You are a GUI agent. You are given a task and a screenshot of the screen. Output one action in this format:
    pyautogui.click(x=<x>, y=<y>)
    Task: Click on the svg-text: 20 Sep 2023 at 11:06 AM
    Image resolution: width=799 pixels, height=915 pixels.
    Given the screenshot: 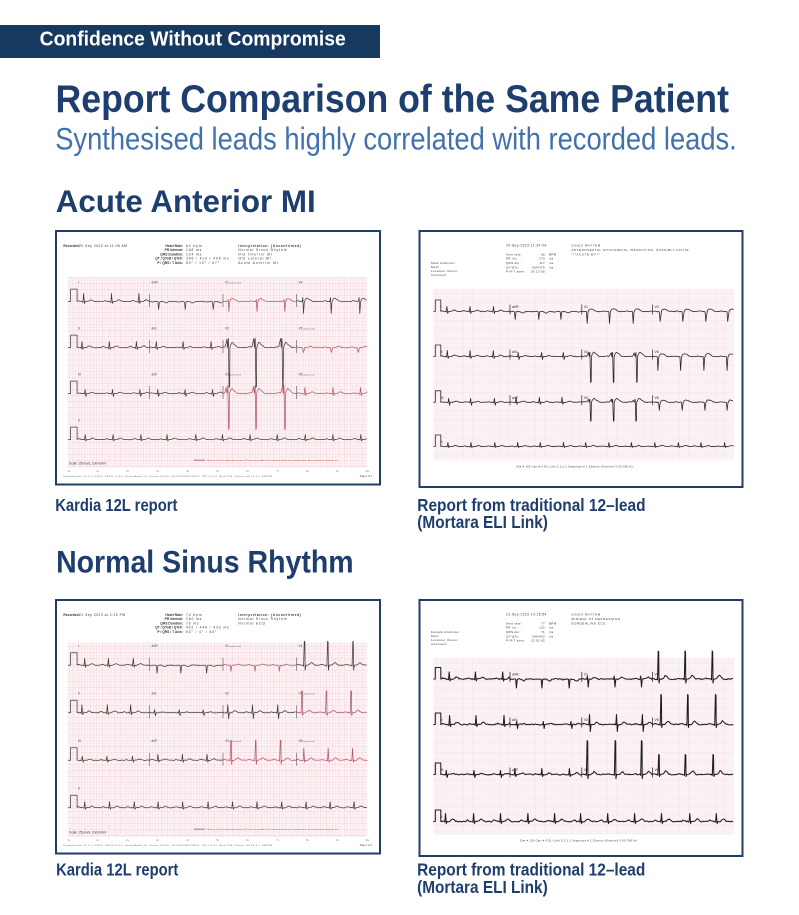 What is the action you would take?
    pyautogui.click(x=103, y=246)
    